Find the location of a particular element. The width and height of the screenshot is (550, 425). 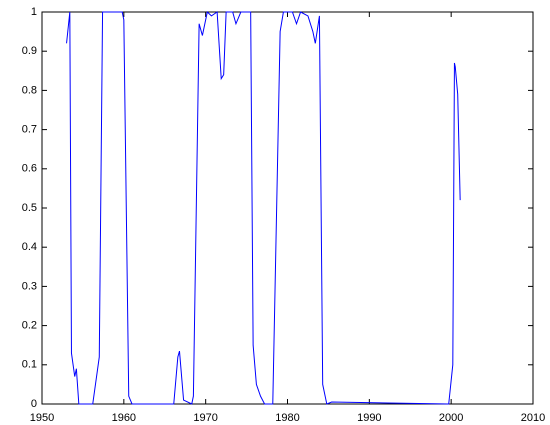

y-tick-label: 0.8 is located at coordinates (29, 90).